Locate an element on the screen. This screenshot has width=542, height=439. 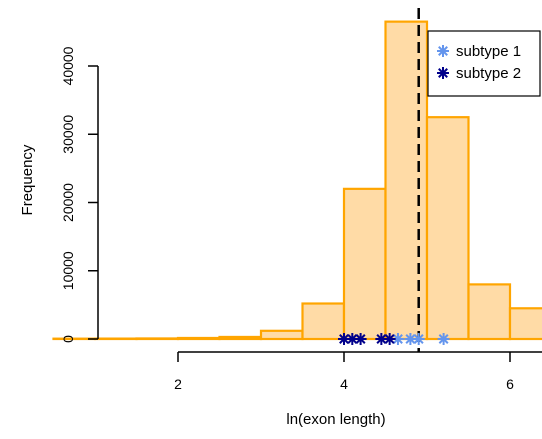
legend: subtype 1 subtype 2 is located at coordinates (484, 63).